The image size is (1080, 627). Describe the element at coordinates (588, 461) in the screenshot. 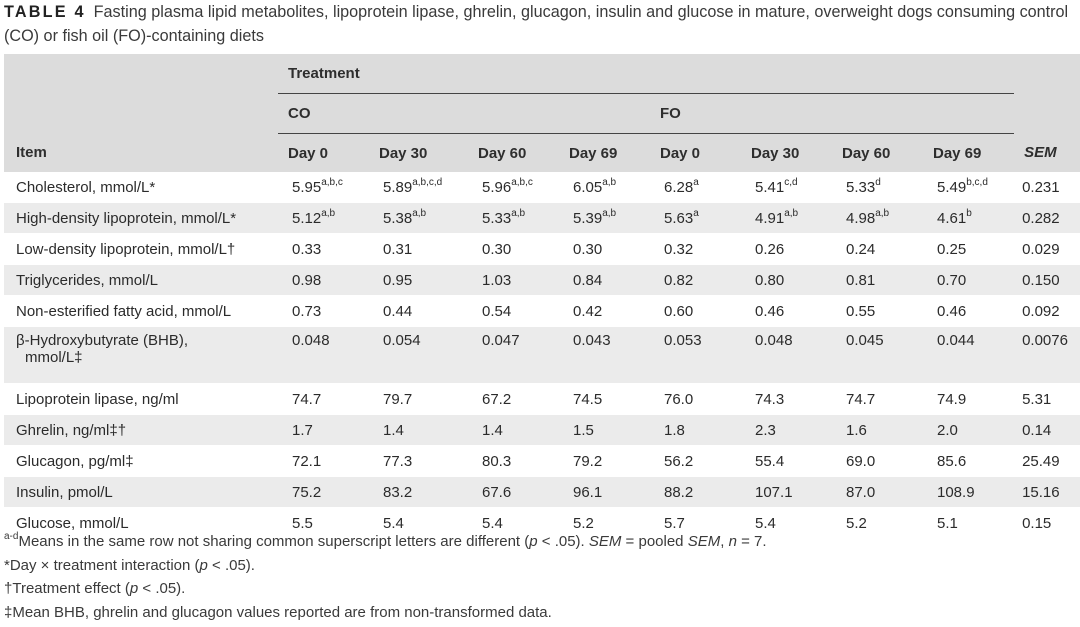

I see `value-text: 79.2` at that location.